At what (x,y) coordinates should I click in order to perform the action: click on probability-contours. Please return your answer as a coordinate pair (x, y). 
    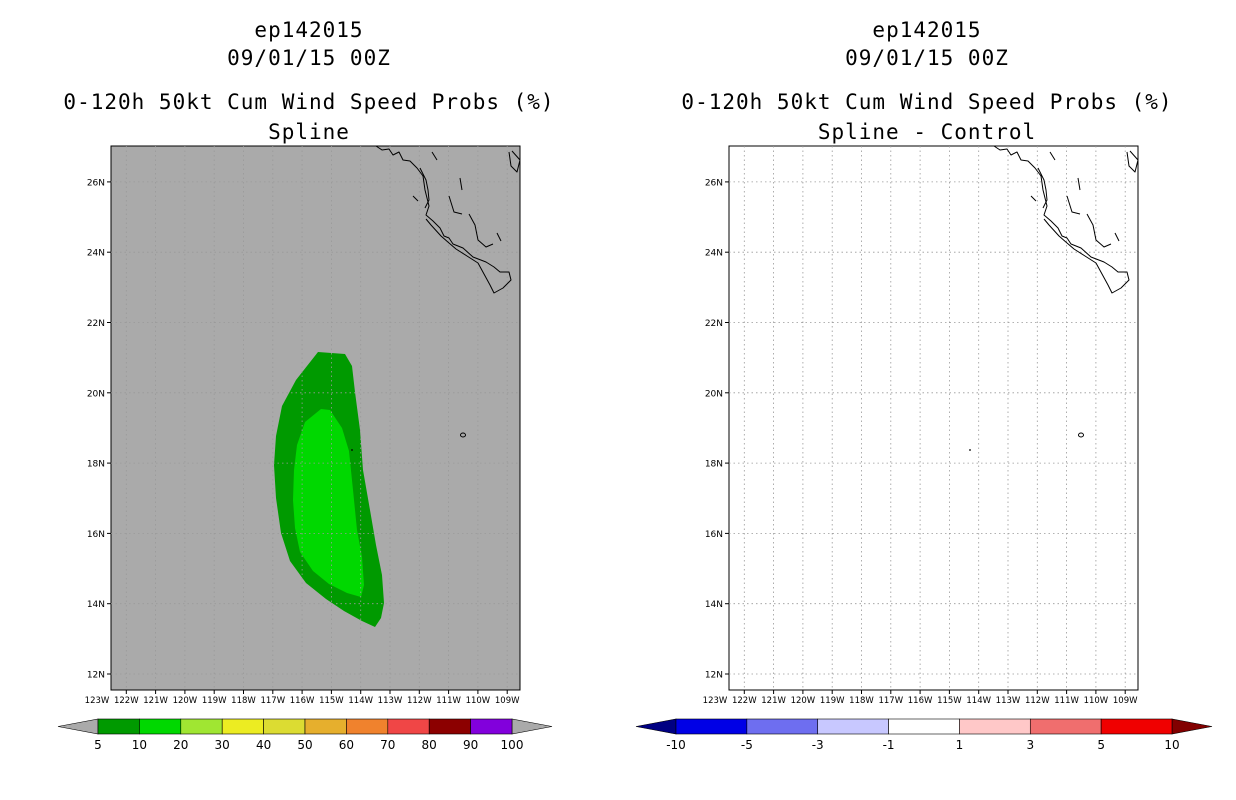
    Looking at the image, I should click on (329, 489).